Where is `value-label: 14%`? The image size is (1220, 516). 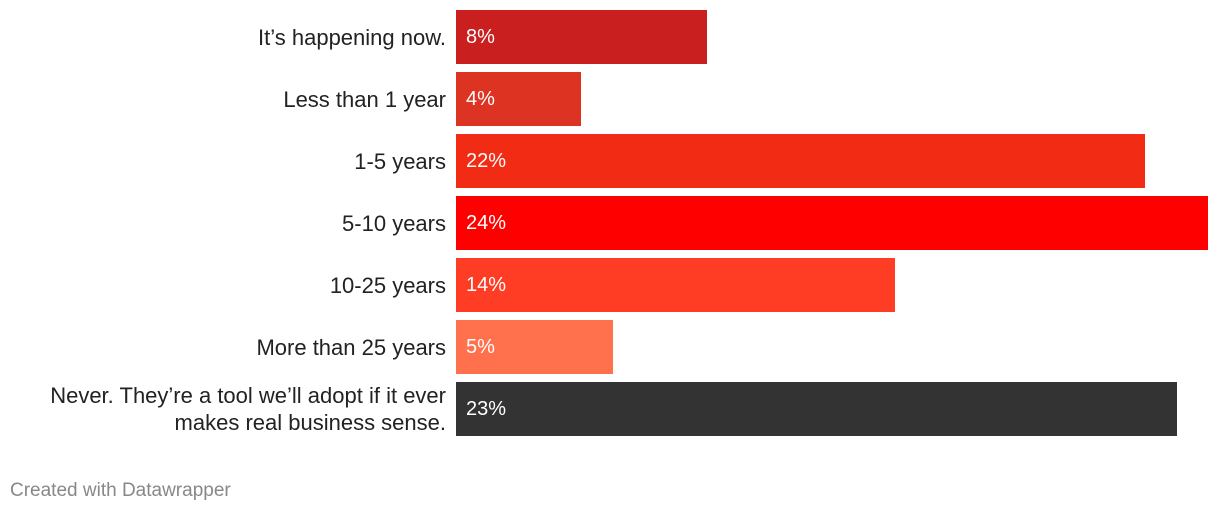
value-label: 14% is located at coordinates (486, 284).